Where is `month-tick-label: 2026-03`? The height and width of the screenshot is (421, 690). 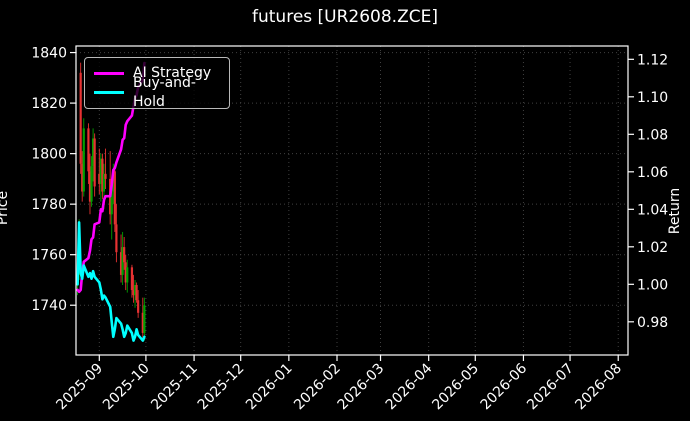 month-tick-label: 2026-03 is located at coordinates (361, 387).